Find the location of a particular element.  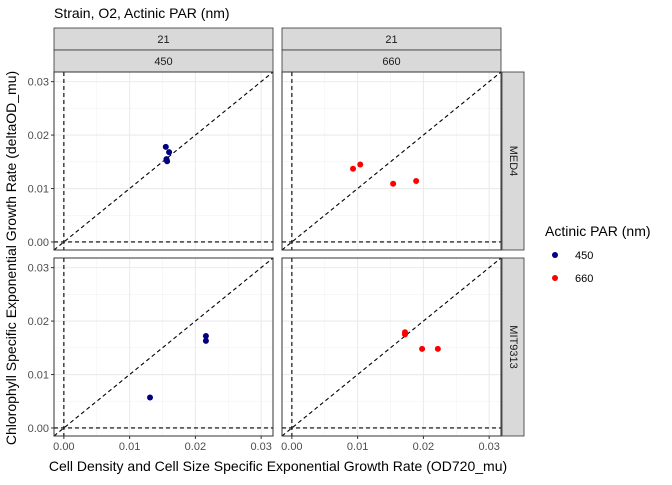

chart-title: Strain, O2, Actinic PAR (nm) is located at coordinates (142, 13).